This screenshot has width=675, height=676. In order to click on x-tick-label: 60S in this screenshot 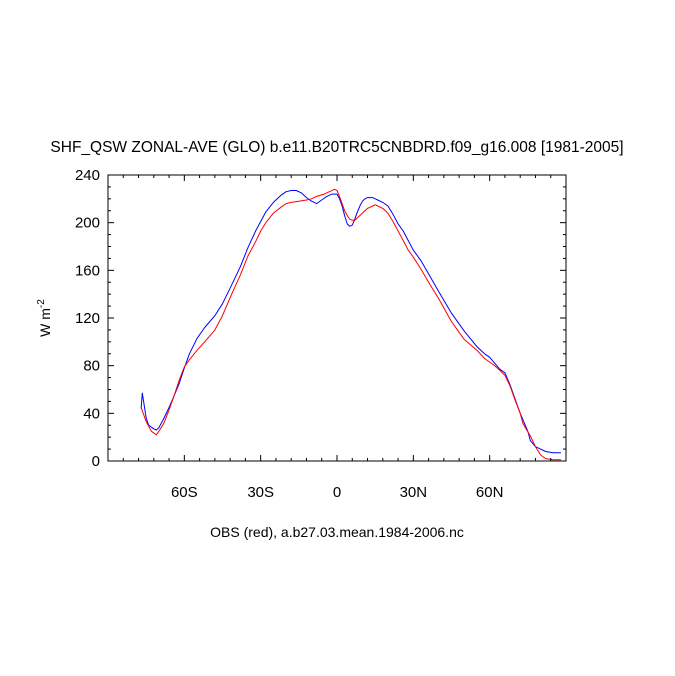, I will do `click(184, 492)`.